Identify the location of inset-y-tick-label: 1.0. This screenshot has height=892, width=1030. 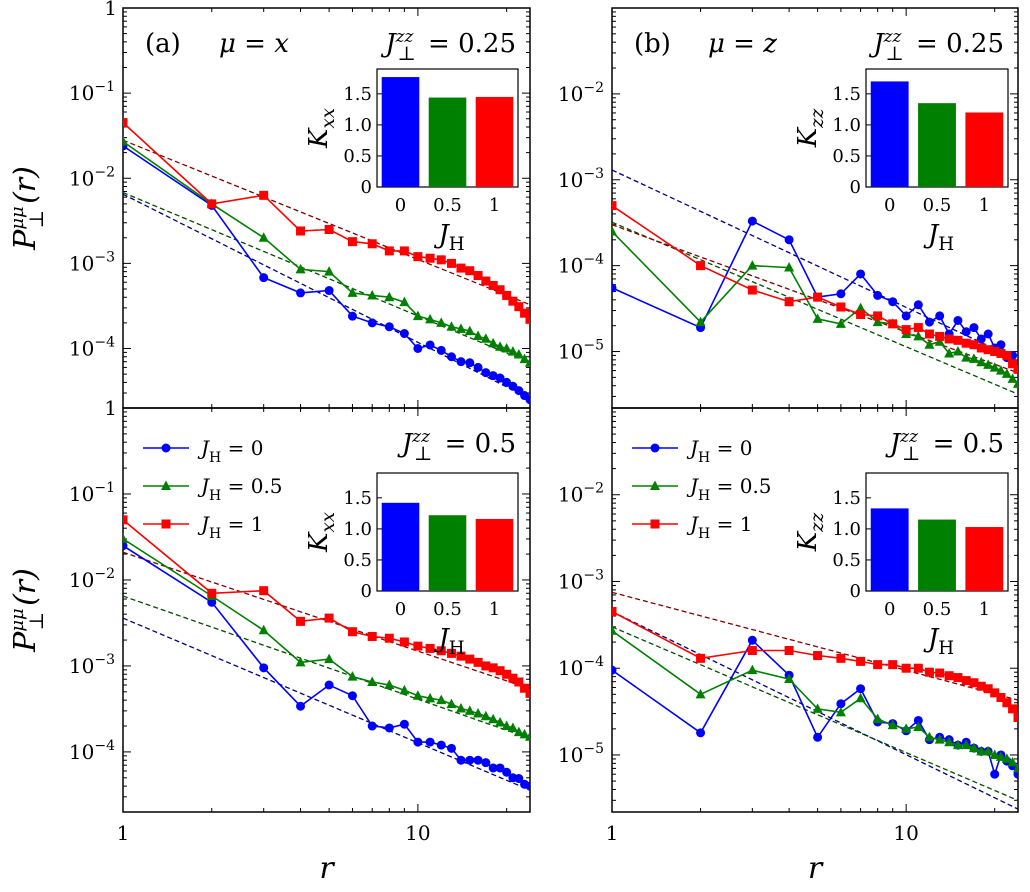
(357, 529).